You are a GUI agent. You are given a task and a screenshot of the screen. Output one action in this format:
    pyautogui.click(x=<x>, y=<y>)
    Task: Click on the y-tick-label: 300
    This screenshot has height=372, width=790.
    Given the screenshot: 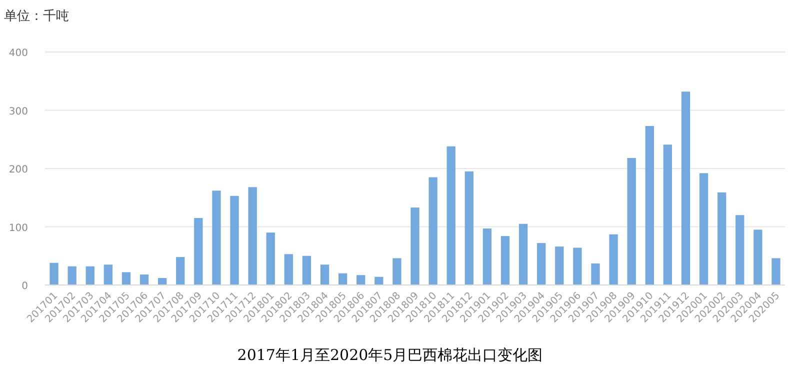 What is the action you would take?
    pyautogui.click(x=18, y=112)
    